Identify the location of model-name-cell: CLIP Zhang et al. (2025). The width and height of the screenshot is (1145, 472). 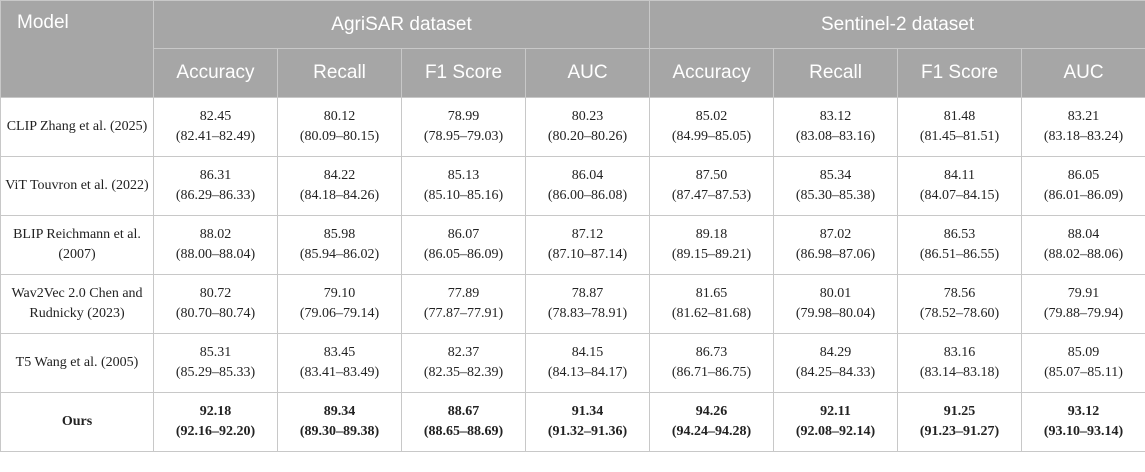
(77, 127).